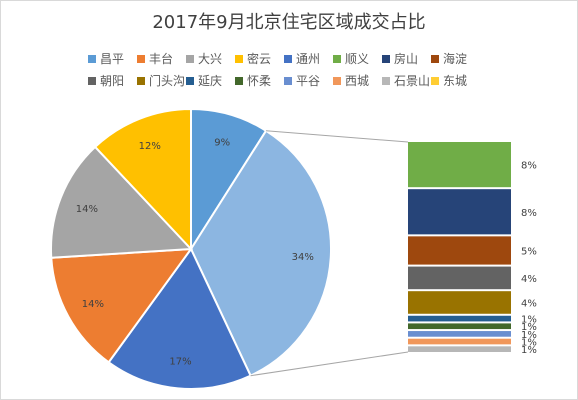  Describe the element at coordinates (150, 146) in the screenshot. I see `pie-slice-label: 12%` at that location.